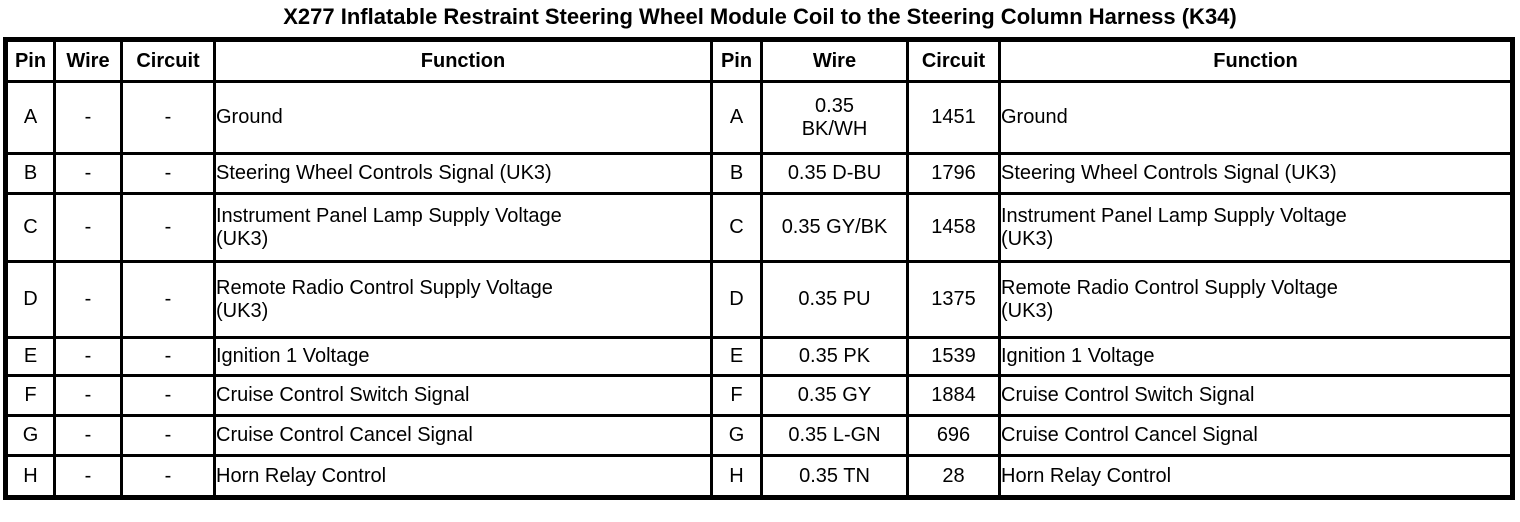 This screenshot has width=1520, height=522. What do you see at coordinates (953, 476) in the screenshot?
I see `circuit-cell: 28` at bounding box center [953, 476].